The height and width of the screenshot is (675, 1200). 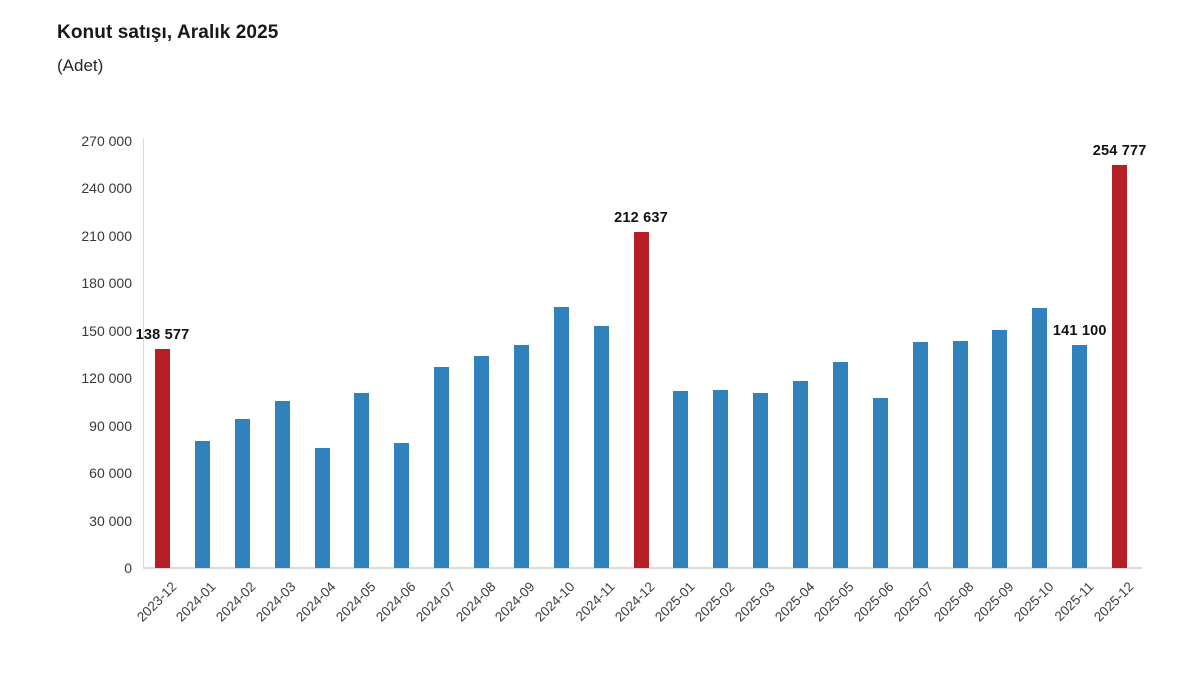 What do you see at coordinates (106, 283) in the screenshot?
I see `y-tick-label-180000: 180 000` at bounding box center [106, 283].